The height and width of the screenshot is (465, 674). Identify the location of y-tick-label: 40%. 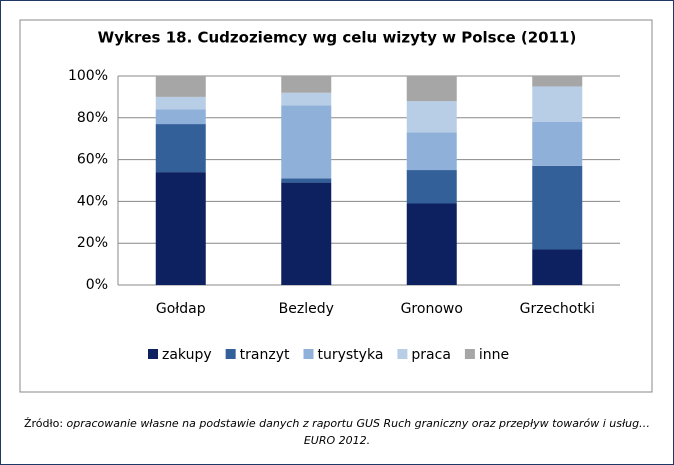
(92, 201).